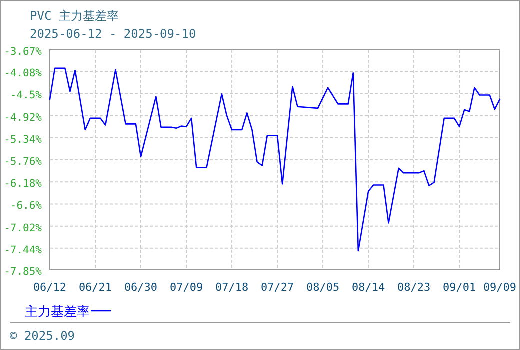 Image resolution: width=520 pixels, height=350 pixels. Describe the element at coordinates (23, 228) in the screenshot. I see `y-tick-label: -7.02%` at that location.